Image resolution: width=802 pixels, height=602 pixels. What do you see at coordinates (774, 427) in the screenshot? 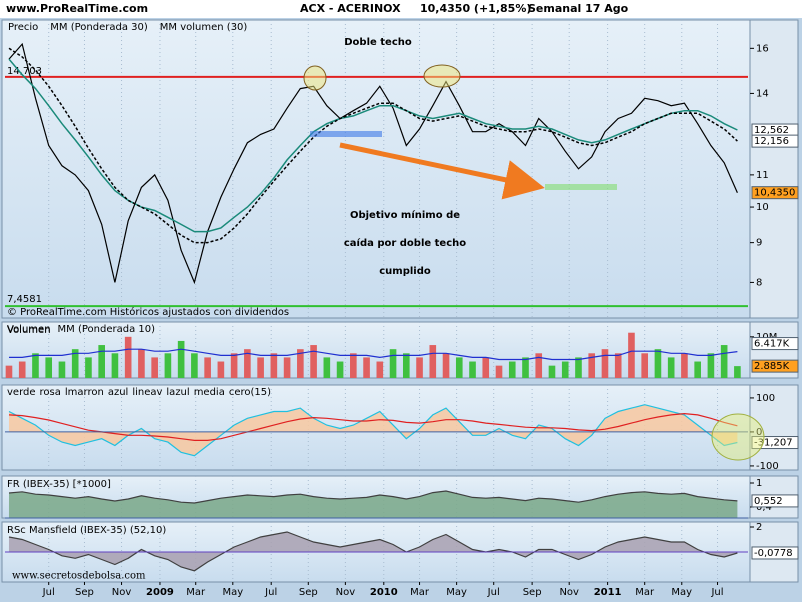
I see `axis-strip` at bounding box center [774, 427].